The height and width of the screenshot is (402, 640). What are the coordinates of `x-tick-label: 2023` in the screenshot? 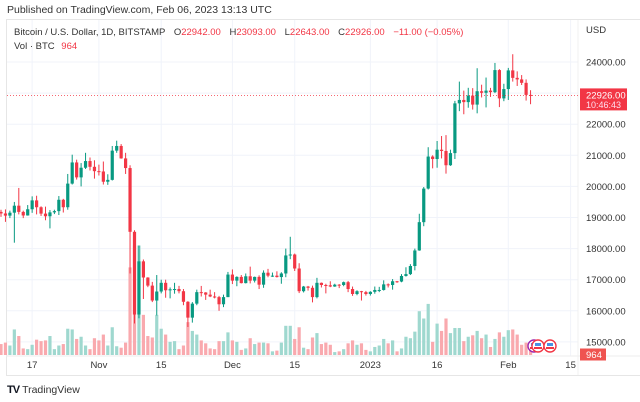 It's located at (370, 365).